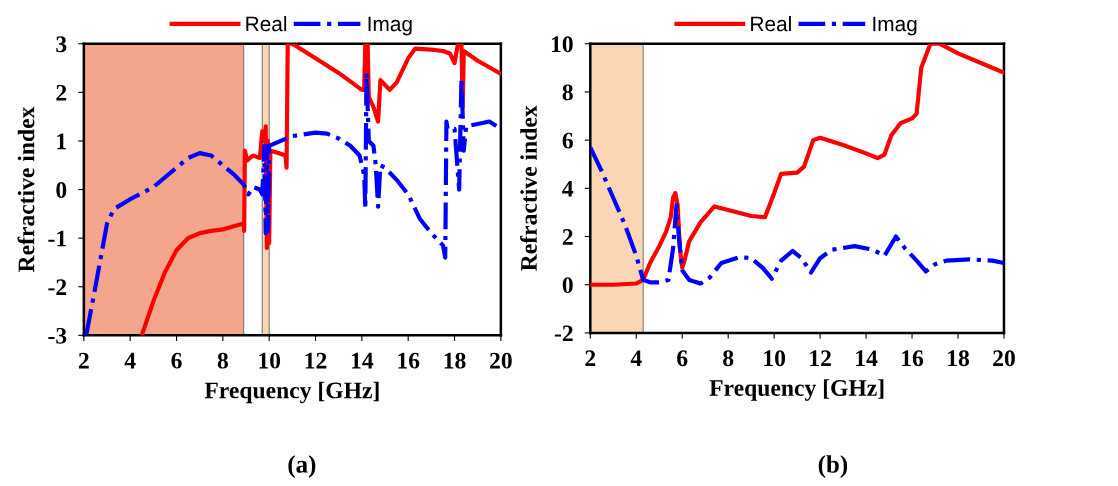  Describe the element at coordinates (567, 92) in the screenshot. I see `y-tick-label: 8` at that location.